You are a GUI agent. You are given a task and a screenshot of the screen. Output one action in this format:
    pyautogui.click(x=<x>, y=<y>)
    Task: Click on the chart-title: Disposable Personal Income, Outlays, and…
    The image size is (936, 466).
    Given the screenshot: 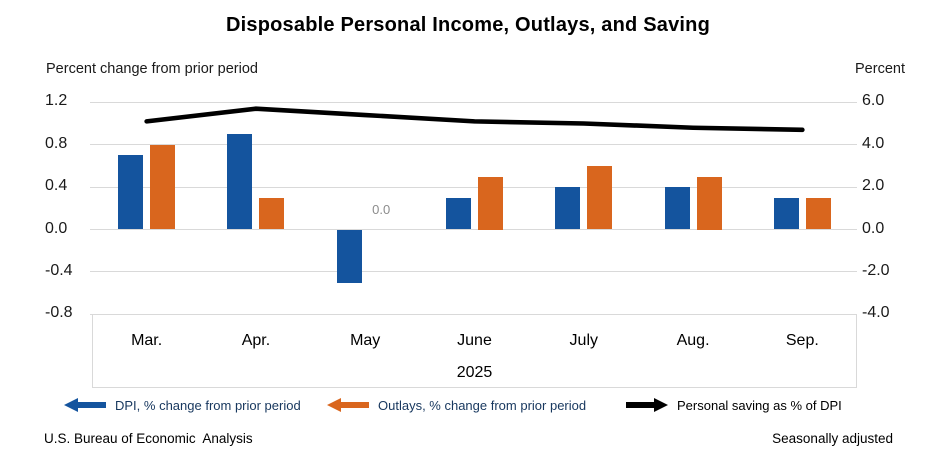 What is the action you would take?
    pyautogui.click(x=468, y=25)
    